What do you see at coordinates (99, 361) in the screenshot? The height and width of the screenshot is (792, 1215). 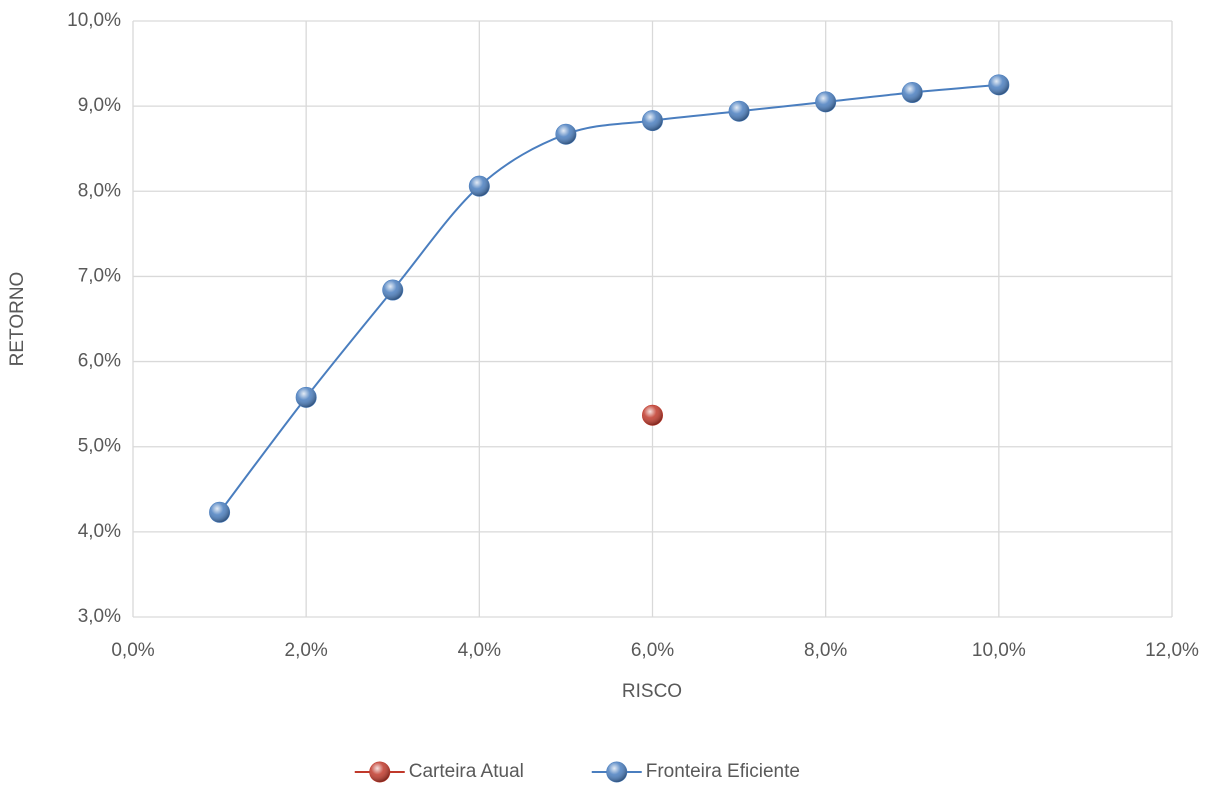 I see `y-tick-label: 6,0%` at bounding box center [99, 361].